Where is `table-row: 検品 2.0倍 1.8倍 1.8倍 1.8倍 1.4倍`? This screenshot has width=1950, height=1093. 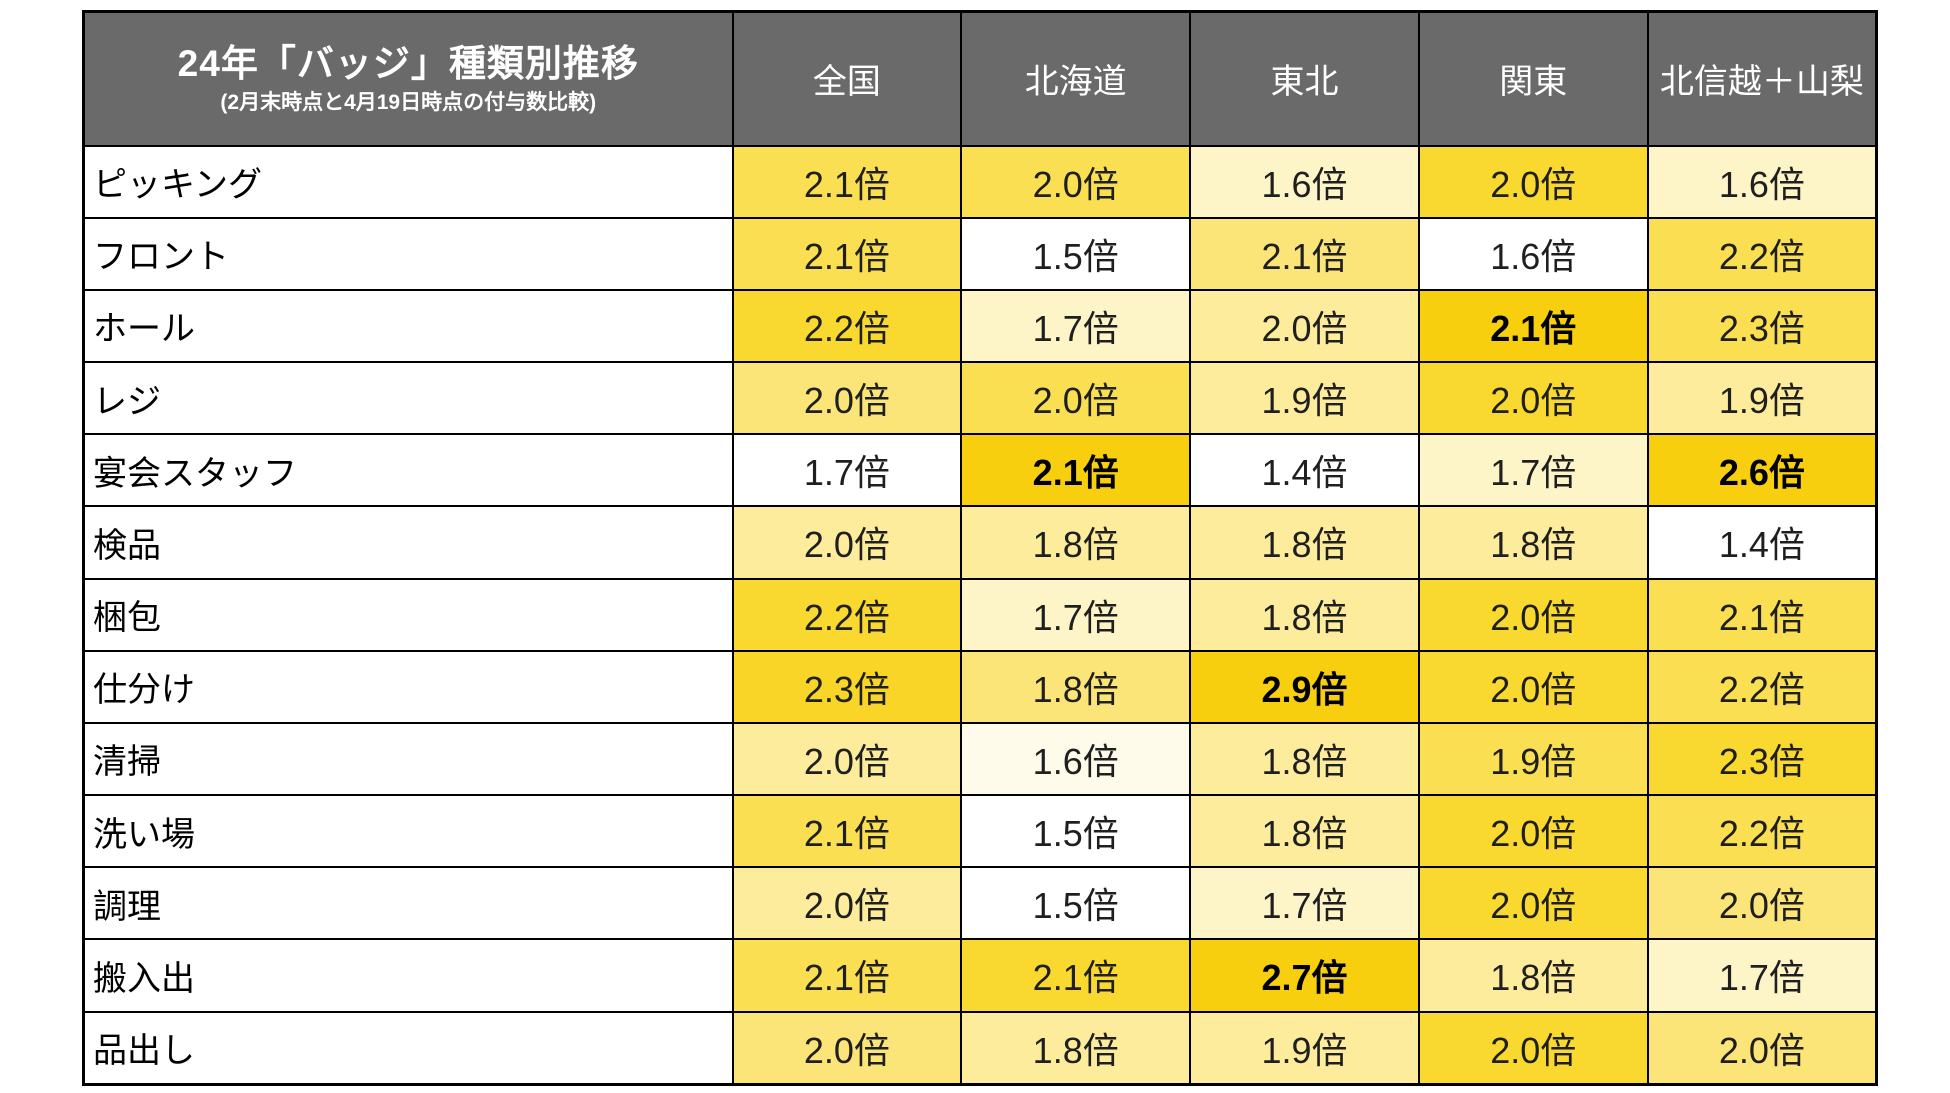
table-row: 検品 2.0倍 1.8倍 1.8倍 1.8倍 1.4倍 is located at coordinates (980, 542).